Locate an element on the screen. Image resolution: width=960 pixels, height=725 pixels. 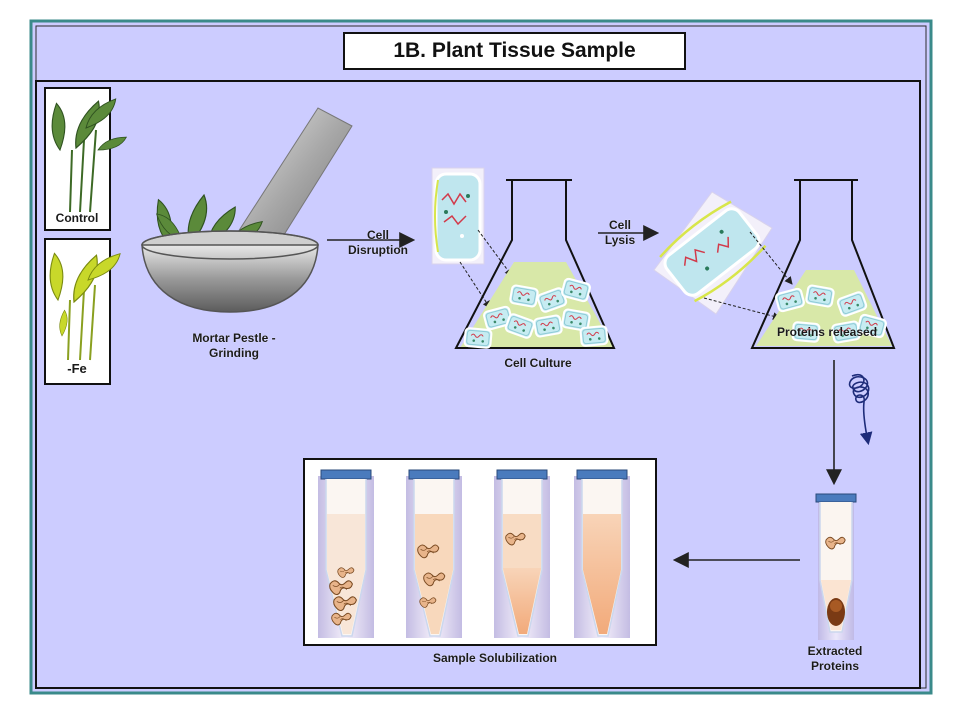
cell-disruption-label: Cell Disruption is located at coordinates (378, 243).